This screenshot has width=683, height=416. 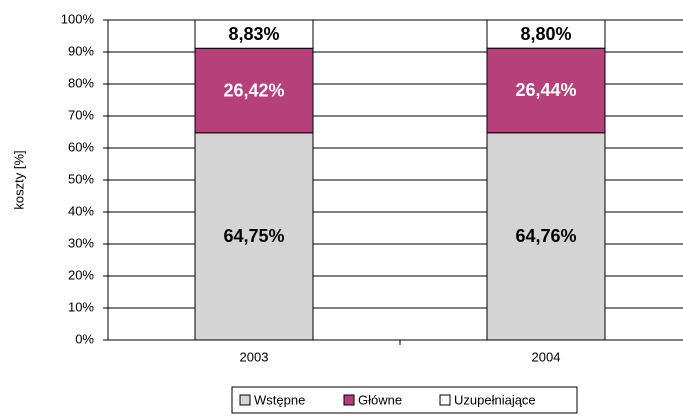 I want to click on y-tick-label: 90%, so click(x=81, y=50).